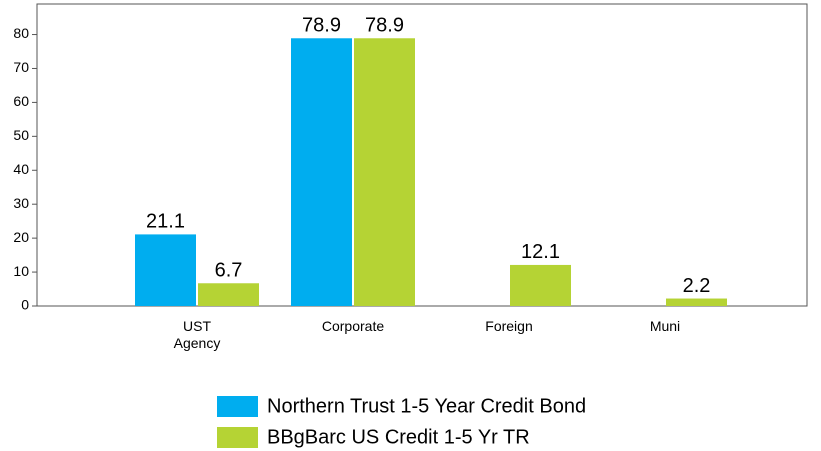 This screenshot has height=451, width=821. What do you see at coordinates (197, 334) in the screenshot?
I see `x-tick-label: UST Agency` at bounding box center [197, 334].